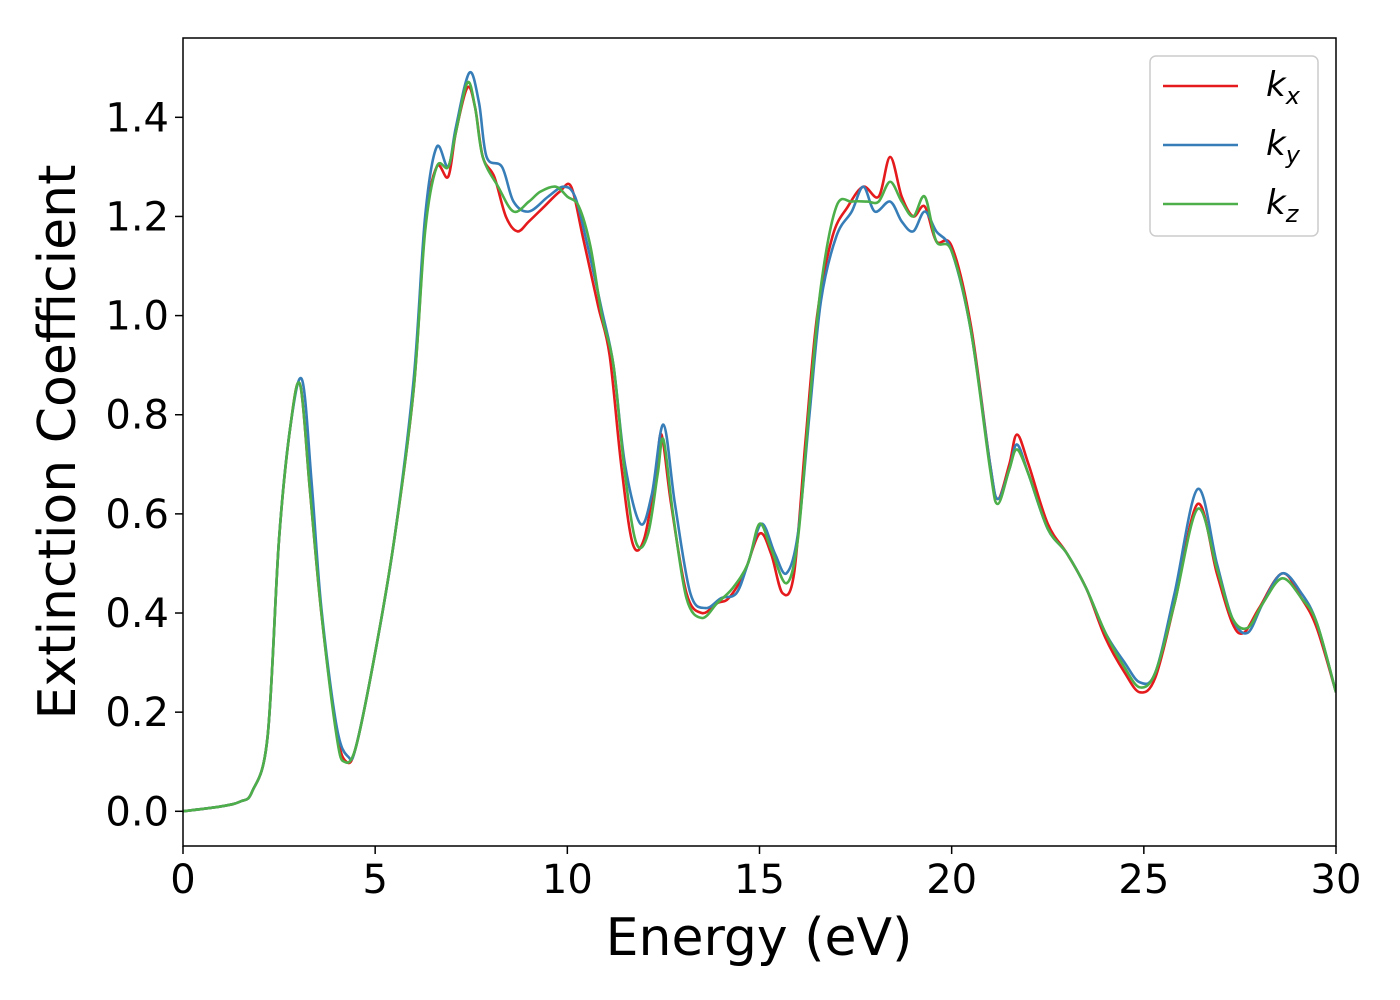  I want to click on y-tick-label: 0.8, so click(137, 416).